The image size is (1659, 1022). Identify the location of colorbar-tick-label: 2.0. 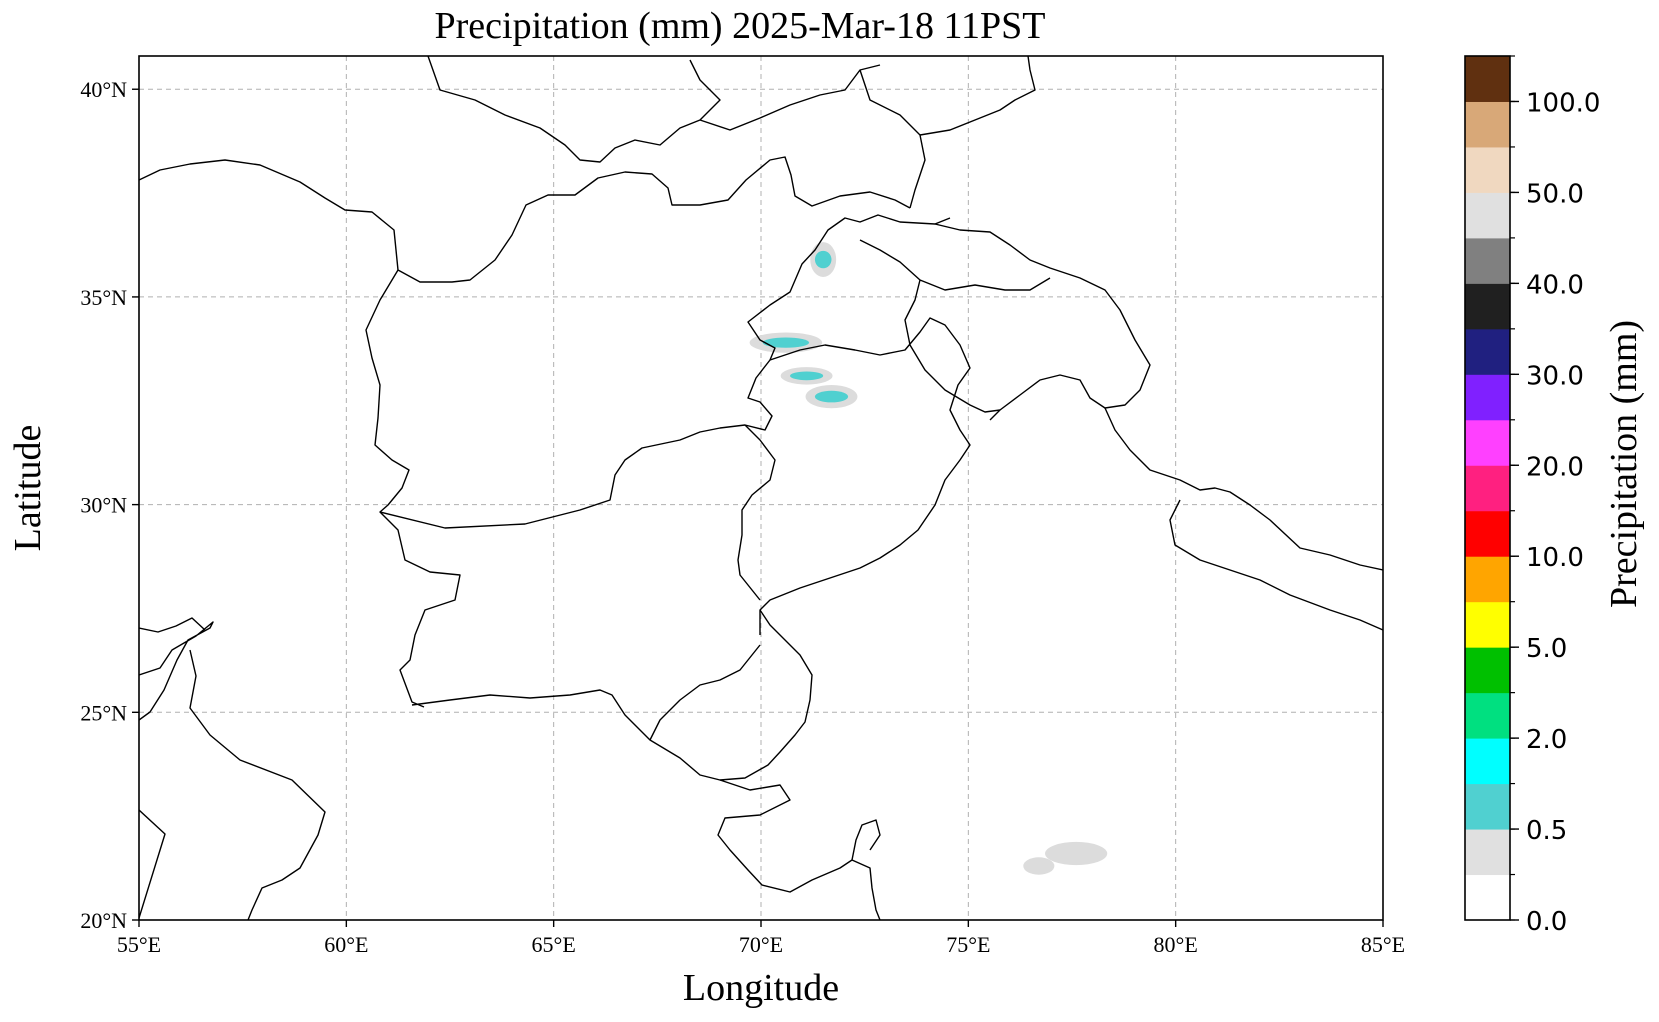
(1546, 740).